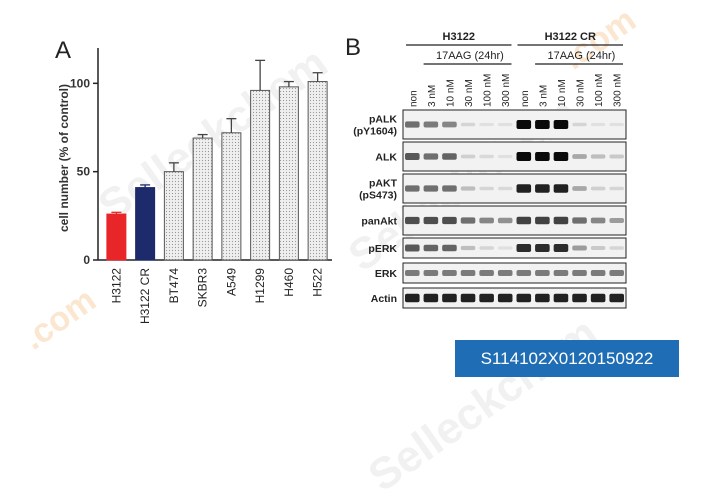 The height and width of the screenshot is (502, 701). I want to click on x-tick-label: H3122 CR, so click(145, 296).